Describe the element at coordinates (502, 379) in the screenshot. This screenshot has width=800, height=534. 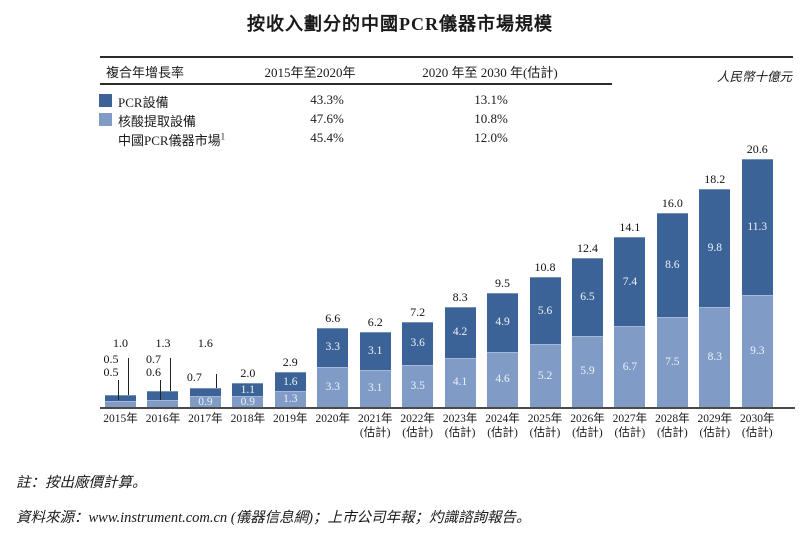
I see `segment-value-nucleic: 4.6` at that location.